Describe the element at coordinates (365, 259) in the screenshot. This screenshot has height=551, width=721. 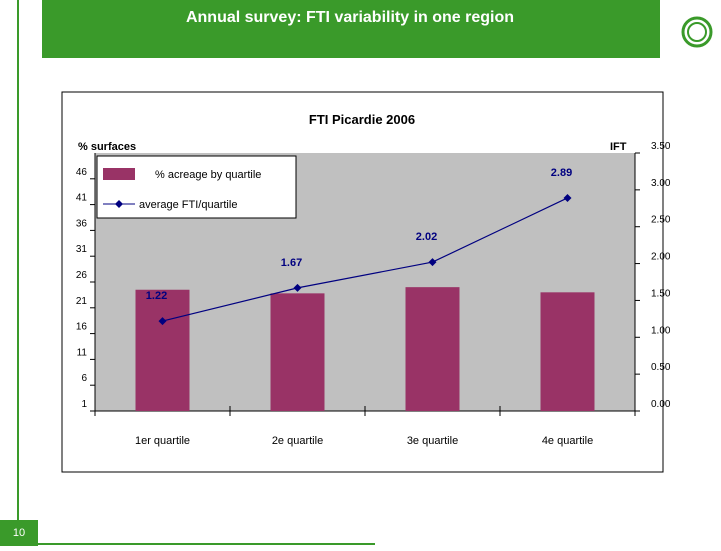
I see `line` at that location.